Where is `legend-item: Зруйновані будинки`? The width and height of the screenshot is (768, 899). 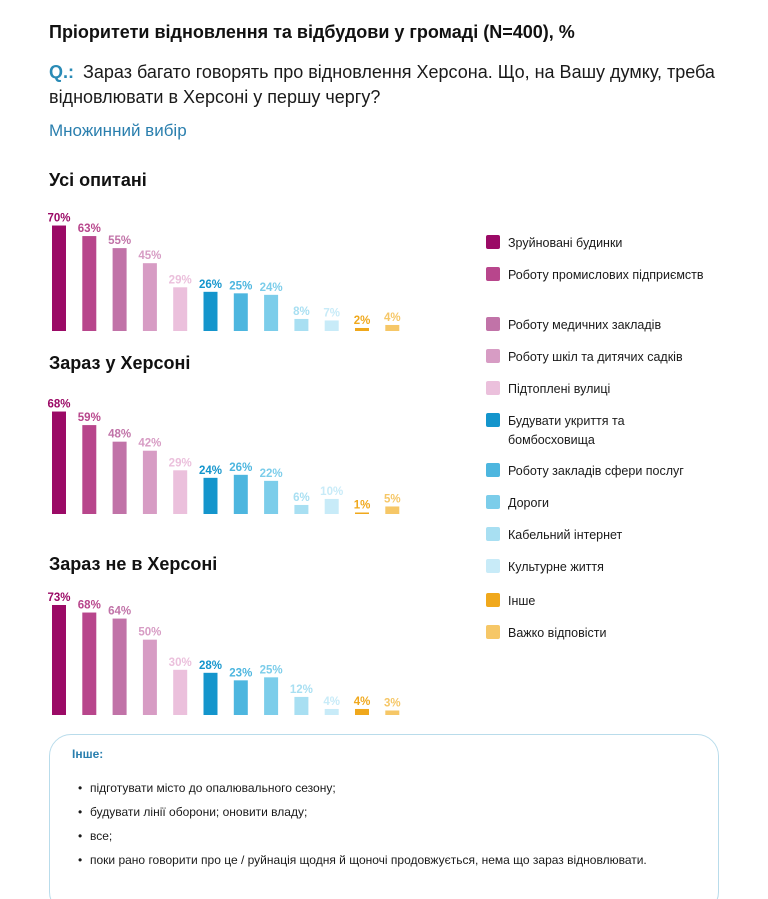 legend-item: Зруйновані будинки is located at coordinates (597, 243).